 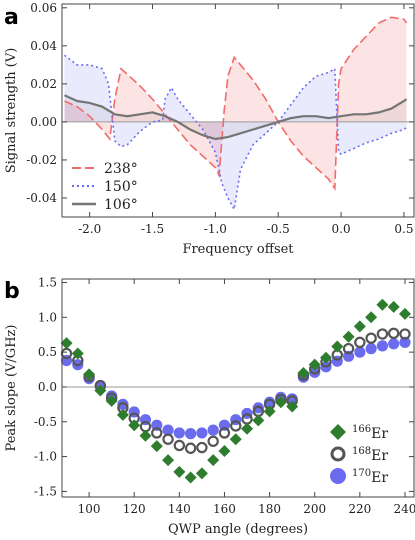 I want to click on x-tick-label: 180, so click(x=269, y=509).